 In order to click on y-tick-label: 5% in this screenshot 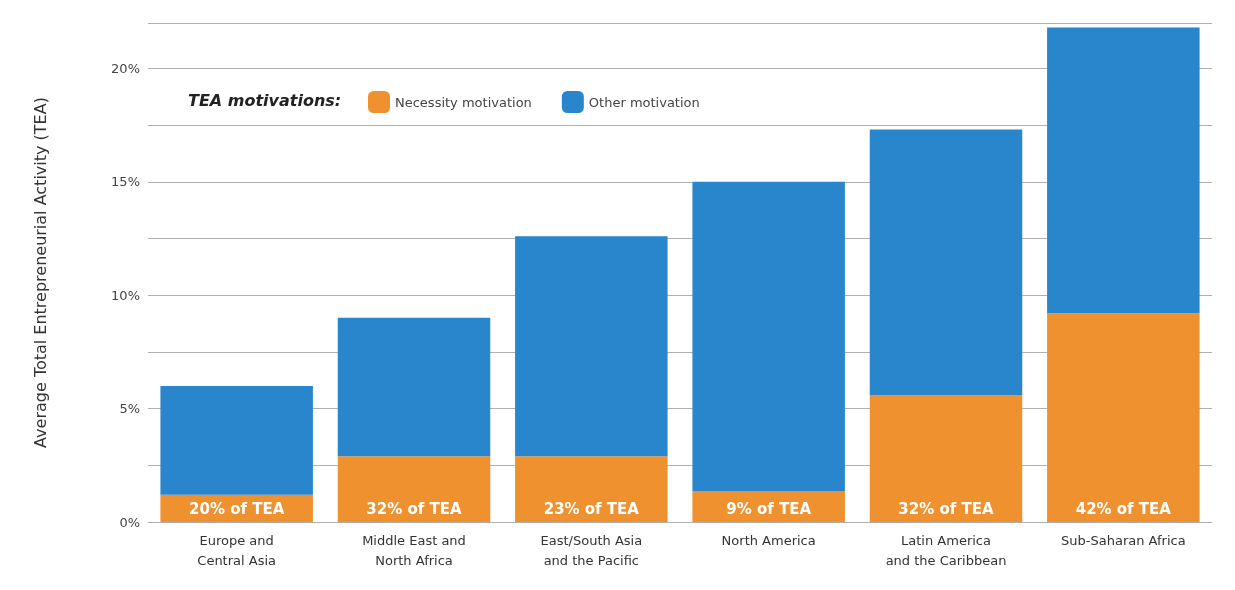, I will do `click(129, 409)`.